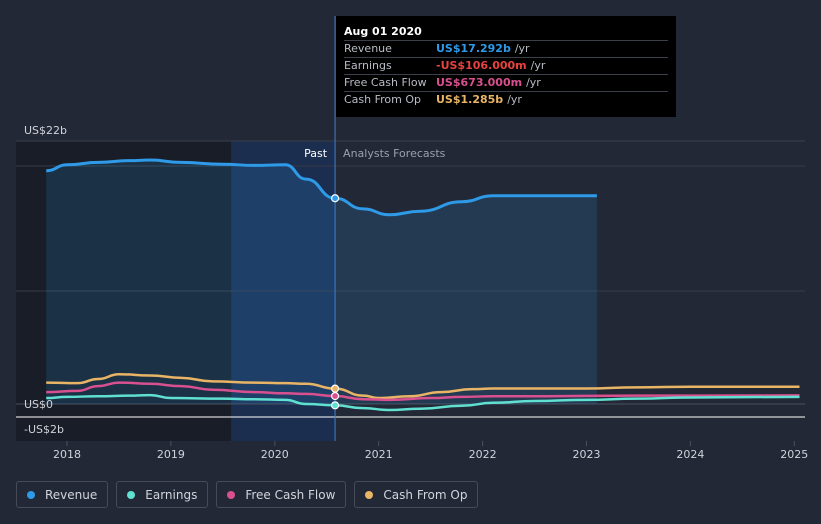  What do you see at coordinates (44, 429) in the screenshot?
I see `y-tick-label: -US$2b` at bounding box center [44, 429].